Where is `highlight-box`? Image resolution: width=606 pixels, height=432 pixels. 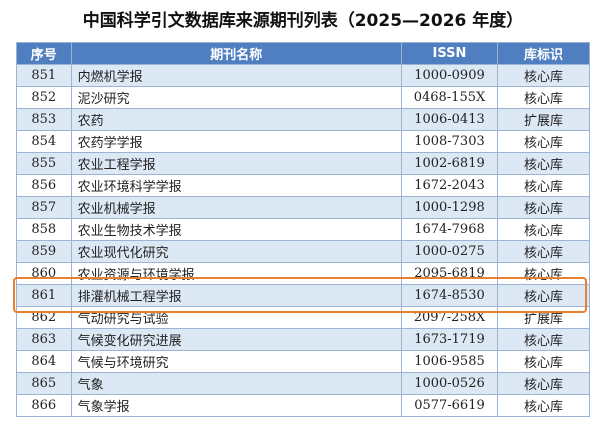
highlight-box is located at coordinates (300, 295).